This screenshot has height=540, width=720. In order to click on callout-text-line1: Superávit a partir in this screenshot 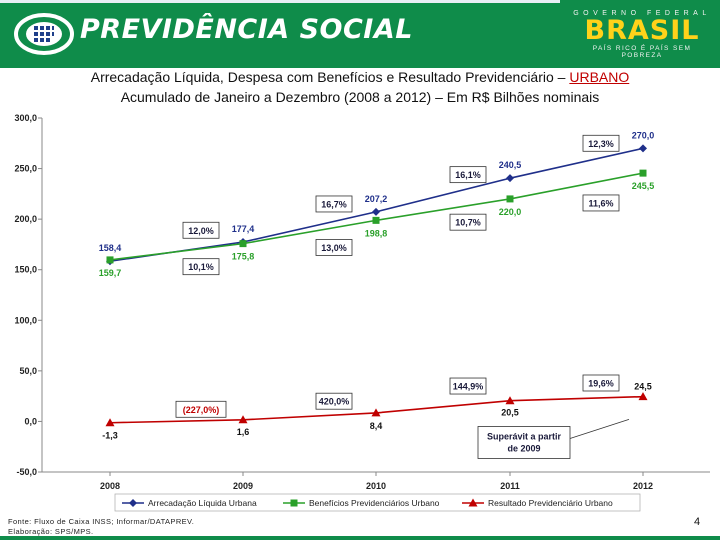, I will do `click(524, 436)`.